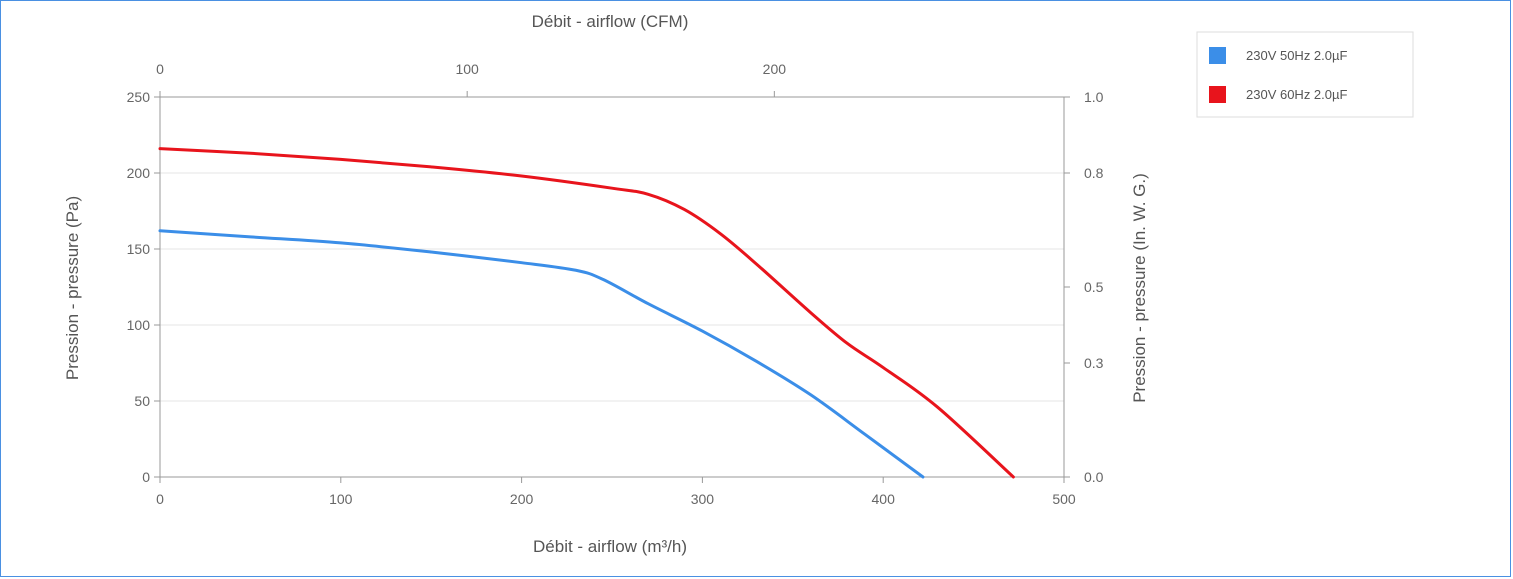  Describe the element at coordinates (775, 69) in the screenshot. I see `x2-tick-label: 200` at that location.